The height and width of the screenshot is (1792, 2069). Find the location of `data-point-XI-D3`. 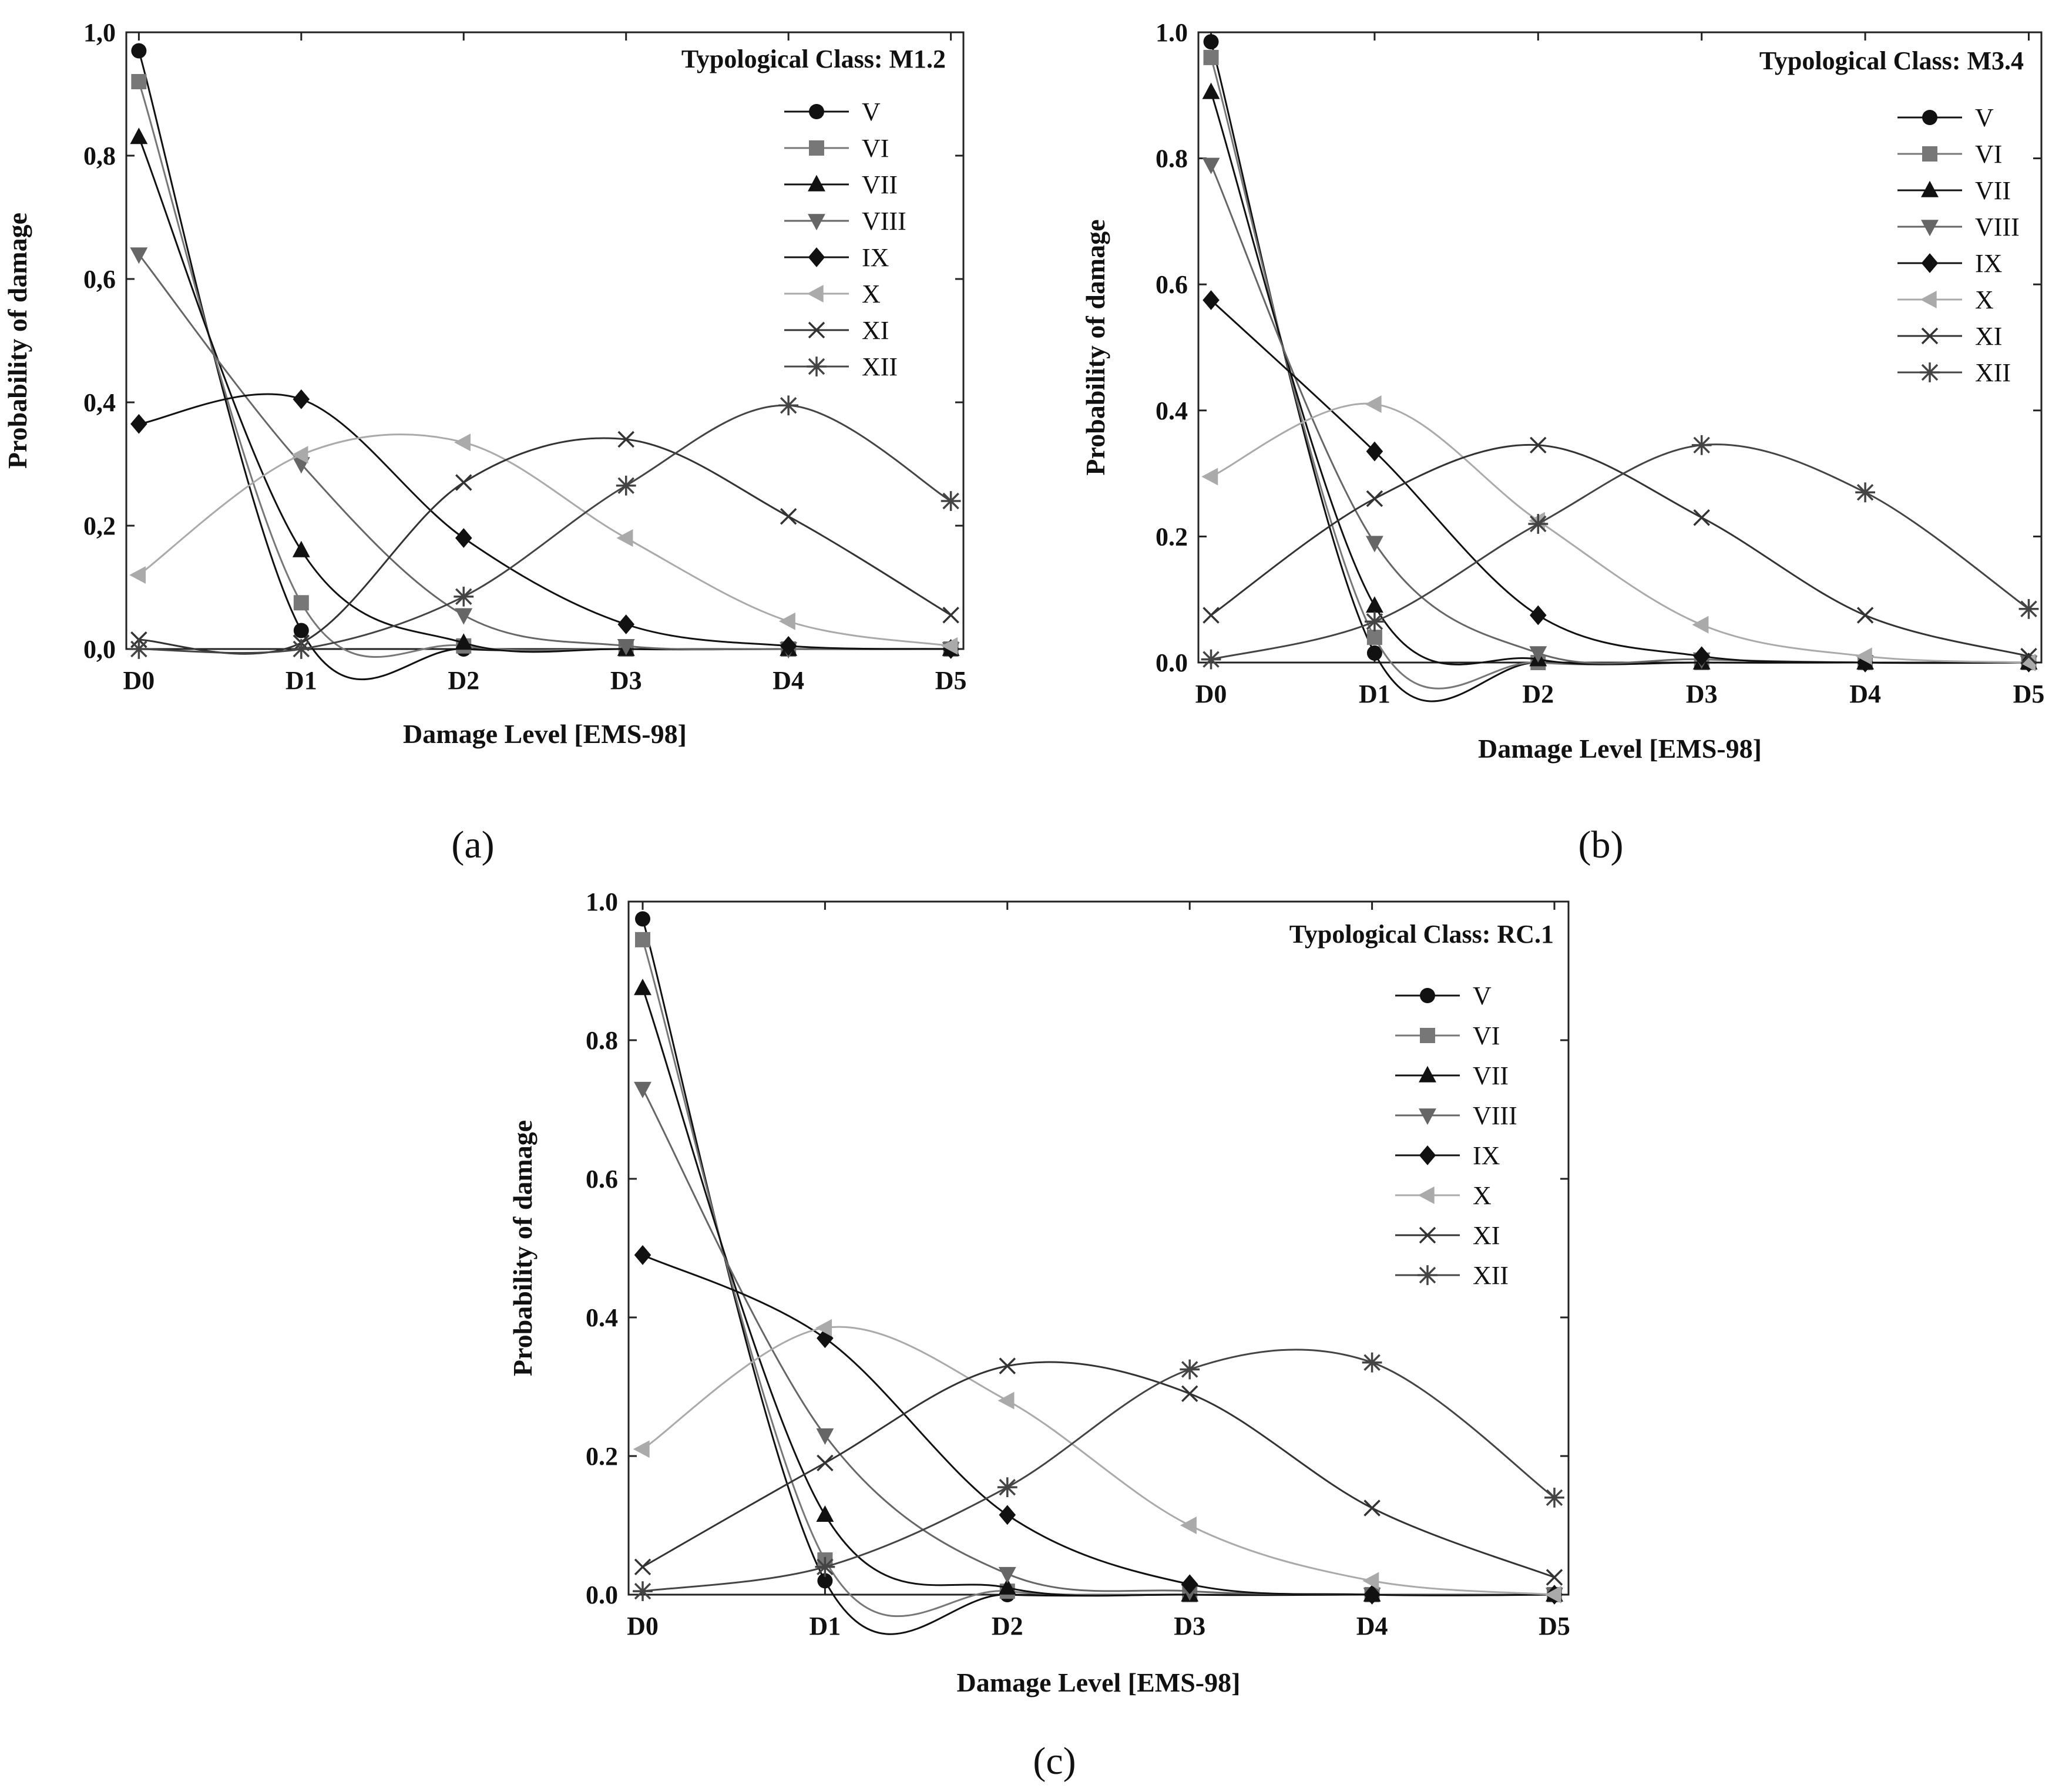

data-point-XI-D3 is located at coordinates (1701, 517).